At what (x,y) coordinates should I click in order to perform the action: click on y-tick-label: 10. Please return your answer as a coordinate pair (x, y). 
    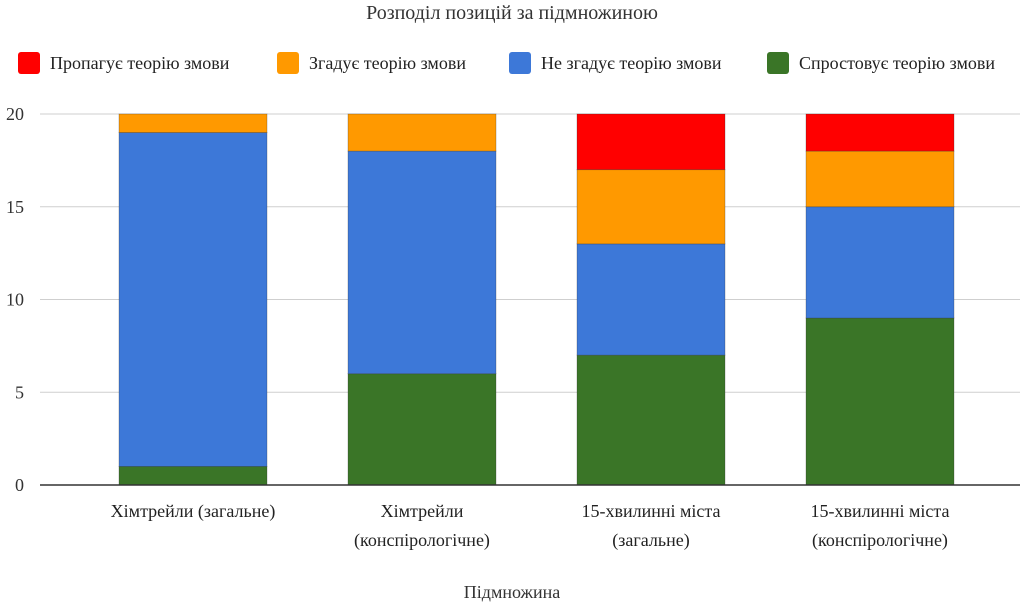
    Looking at the image, I should click on (15, 300).